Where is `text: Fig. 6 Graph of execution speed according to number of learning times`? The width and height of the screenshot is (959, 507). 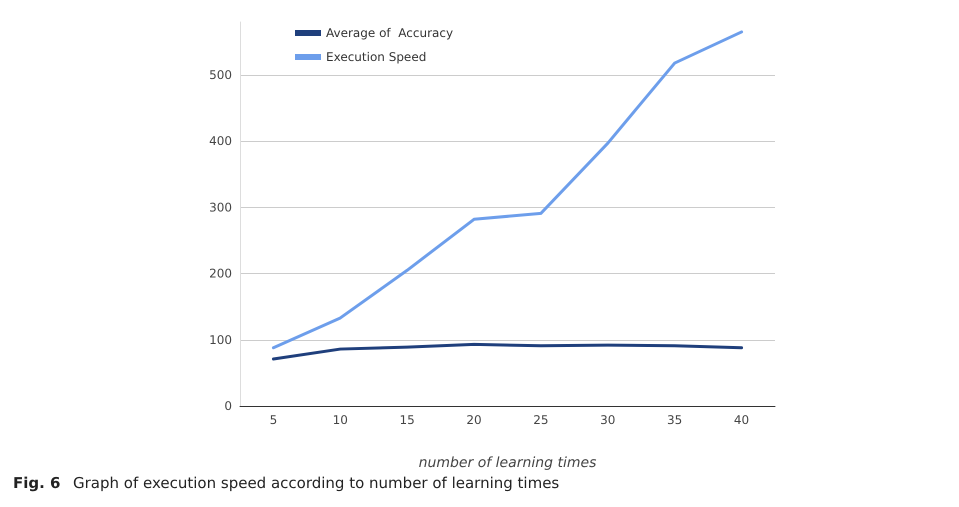 text: Fig. 6 Graph of execution speed according to number of learning times is located at coordinates (286, 483).